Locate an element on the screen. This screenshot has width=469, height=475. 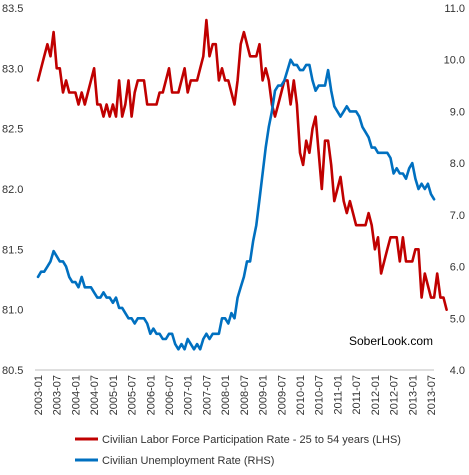
x-axis-tick-label: 2005-01 is located at coordinates (114, 395).